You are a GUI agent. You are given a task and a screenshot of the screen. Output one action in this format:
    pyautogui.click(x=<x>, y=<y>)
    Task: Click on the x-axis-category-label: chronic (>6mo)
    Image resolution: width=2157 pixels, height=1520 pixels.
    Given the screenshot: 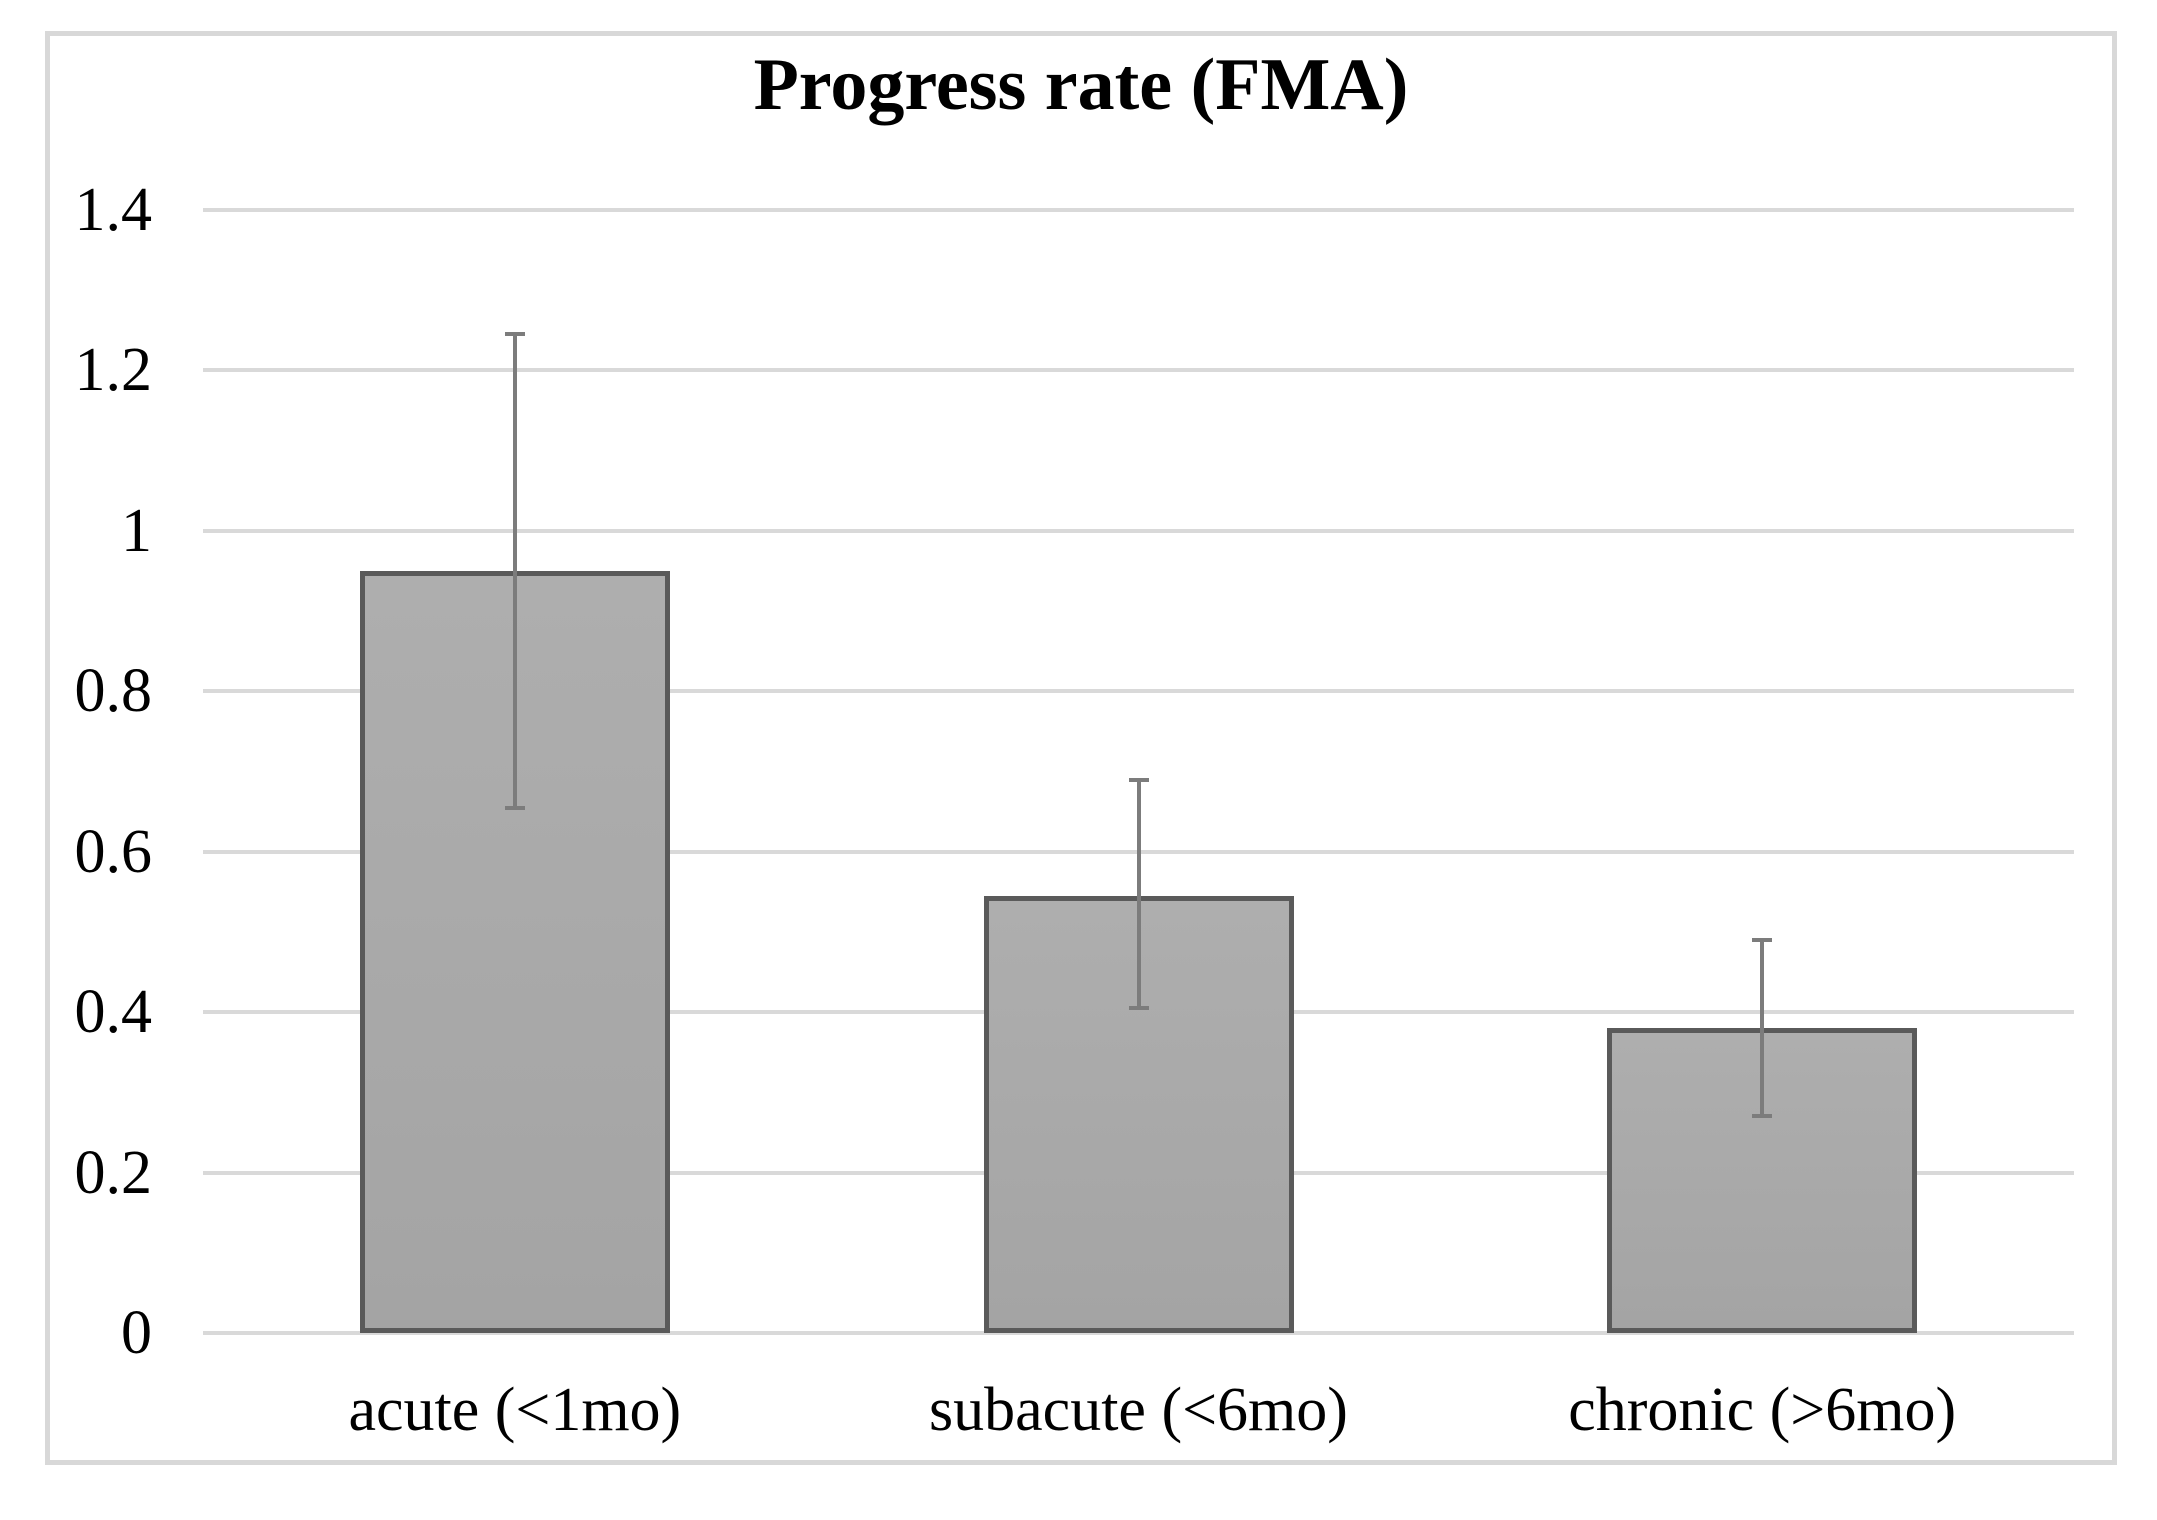 What is the action you would take?
    pyautogui.click(x=1762, y=1410)
    